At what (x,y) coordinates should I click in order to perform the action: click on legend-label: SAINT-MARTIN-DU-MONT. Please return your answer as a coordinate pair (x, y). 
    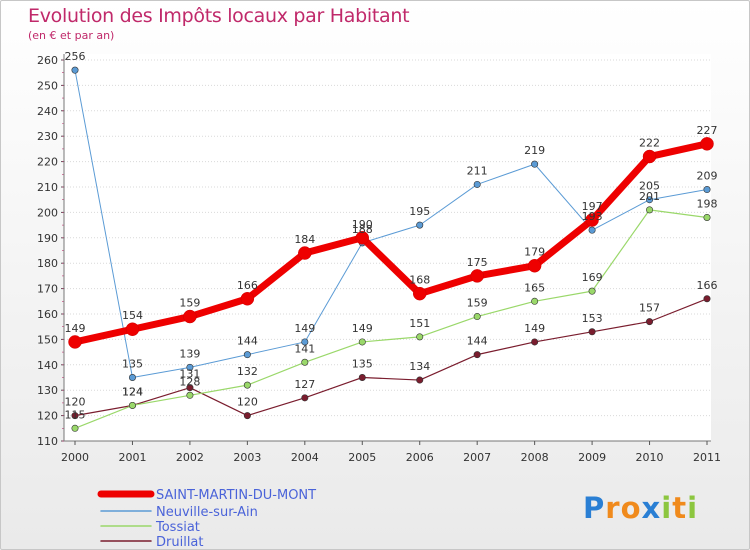
    Looking at the image, I should click on (236, 495).